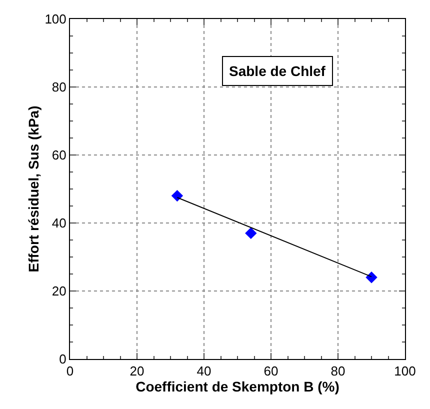 The image size is (430, 409). I want to click on y-tick-label: 80, so click(59, 87).